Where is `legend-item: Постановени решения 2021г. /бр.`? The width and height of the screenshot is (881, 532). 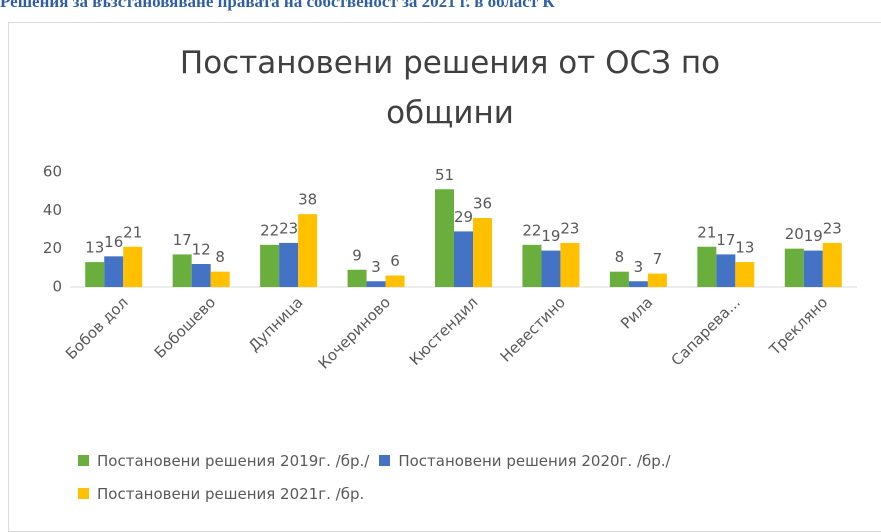
legend-item: Постановени решения 2021г. /бр. is located at coordinates (221, 493).